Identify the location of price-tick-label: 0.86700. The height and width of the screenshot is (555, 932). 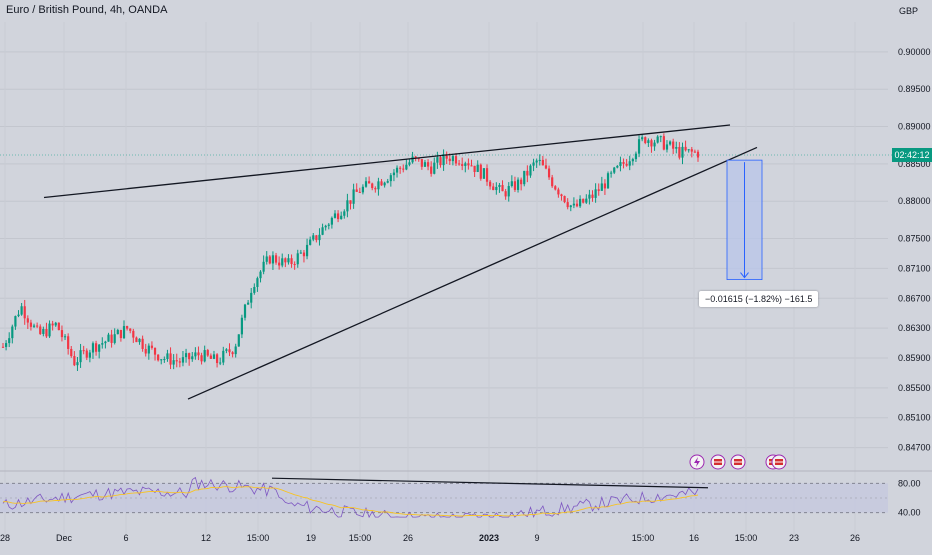
(914, 298).